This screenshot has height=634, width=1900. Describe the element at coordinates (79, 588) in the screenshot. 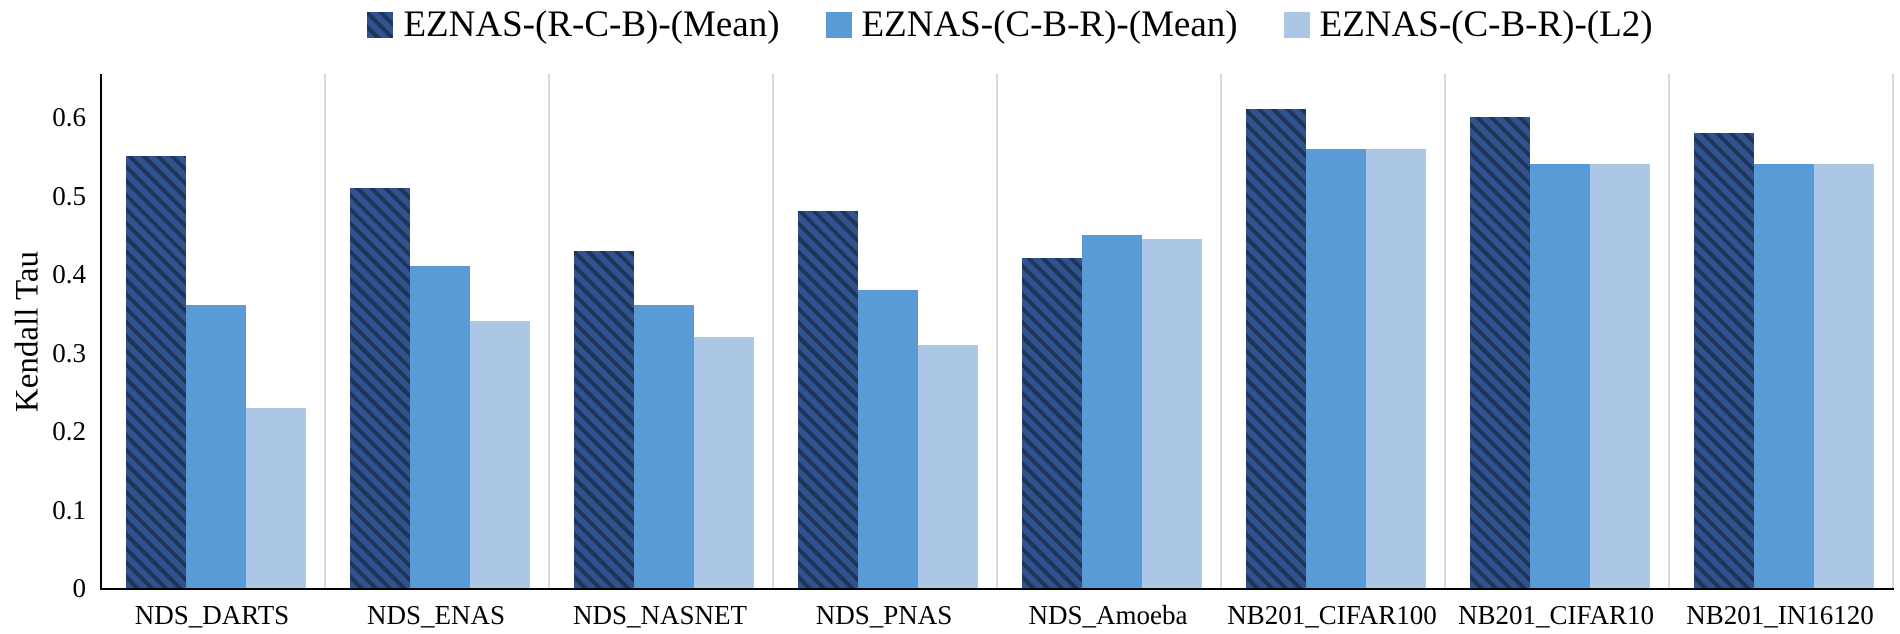

I see `y-tick-label: 0` at that location.